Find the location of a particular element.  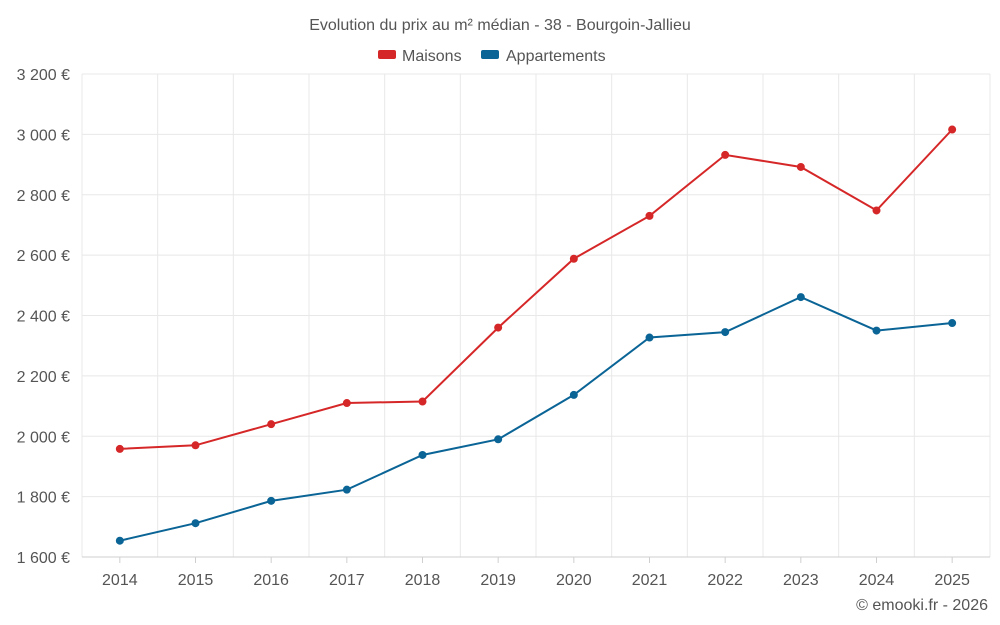

x-tick-label: 2016 is located at coordinates (271, 580).